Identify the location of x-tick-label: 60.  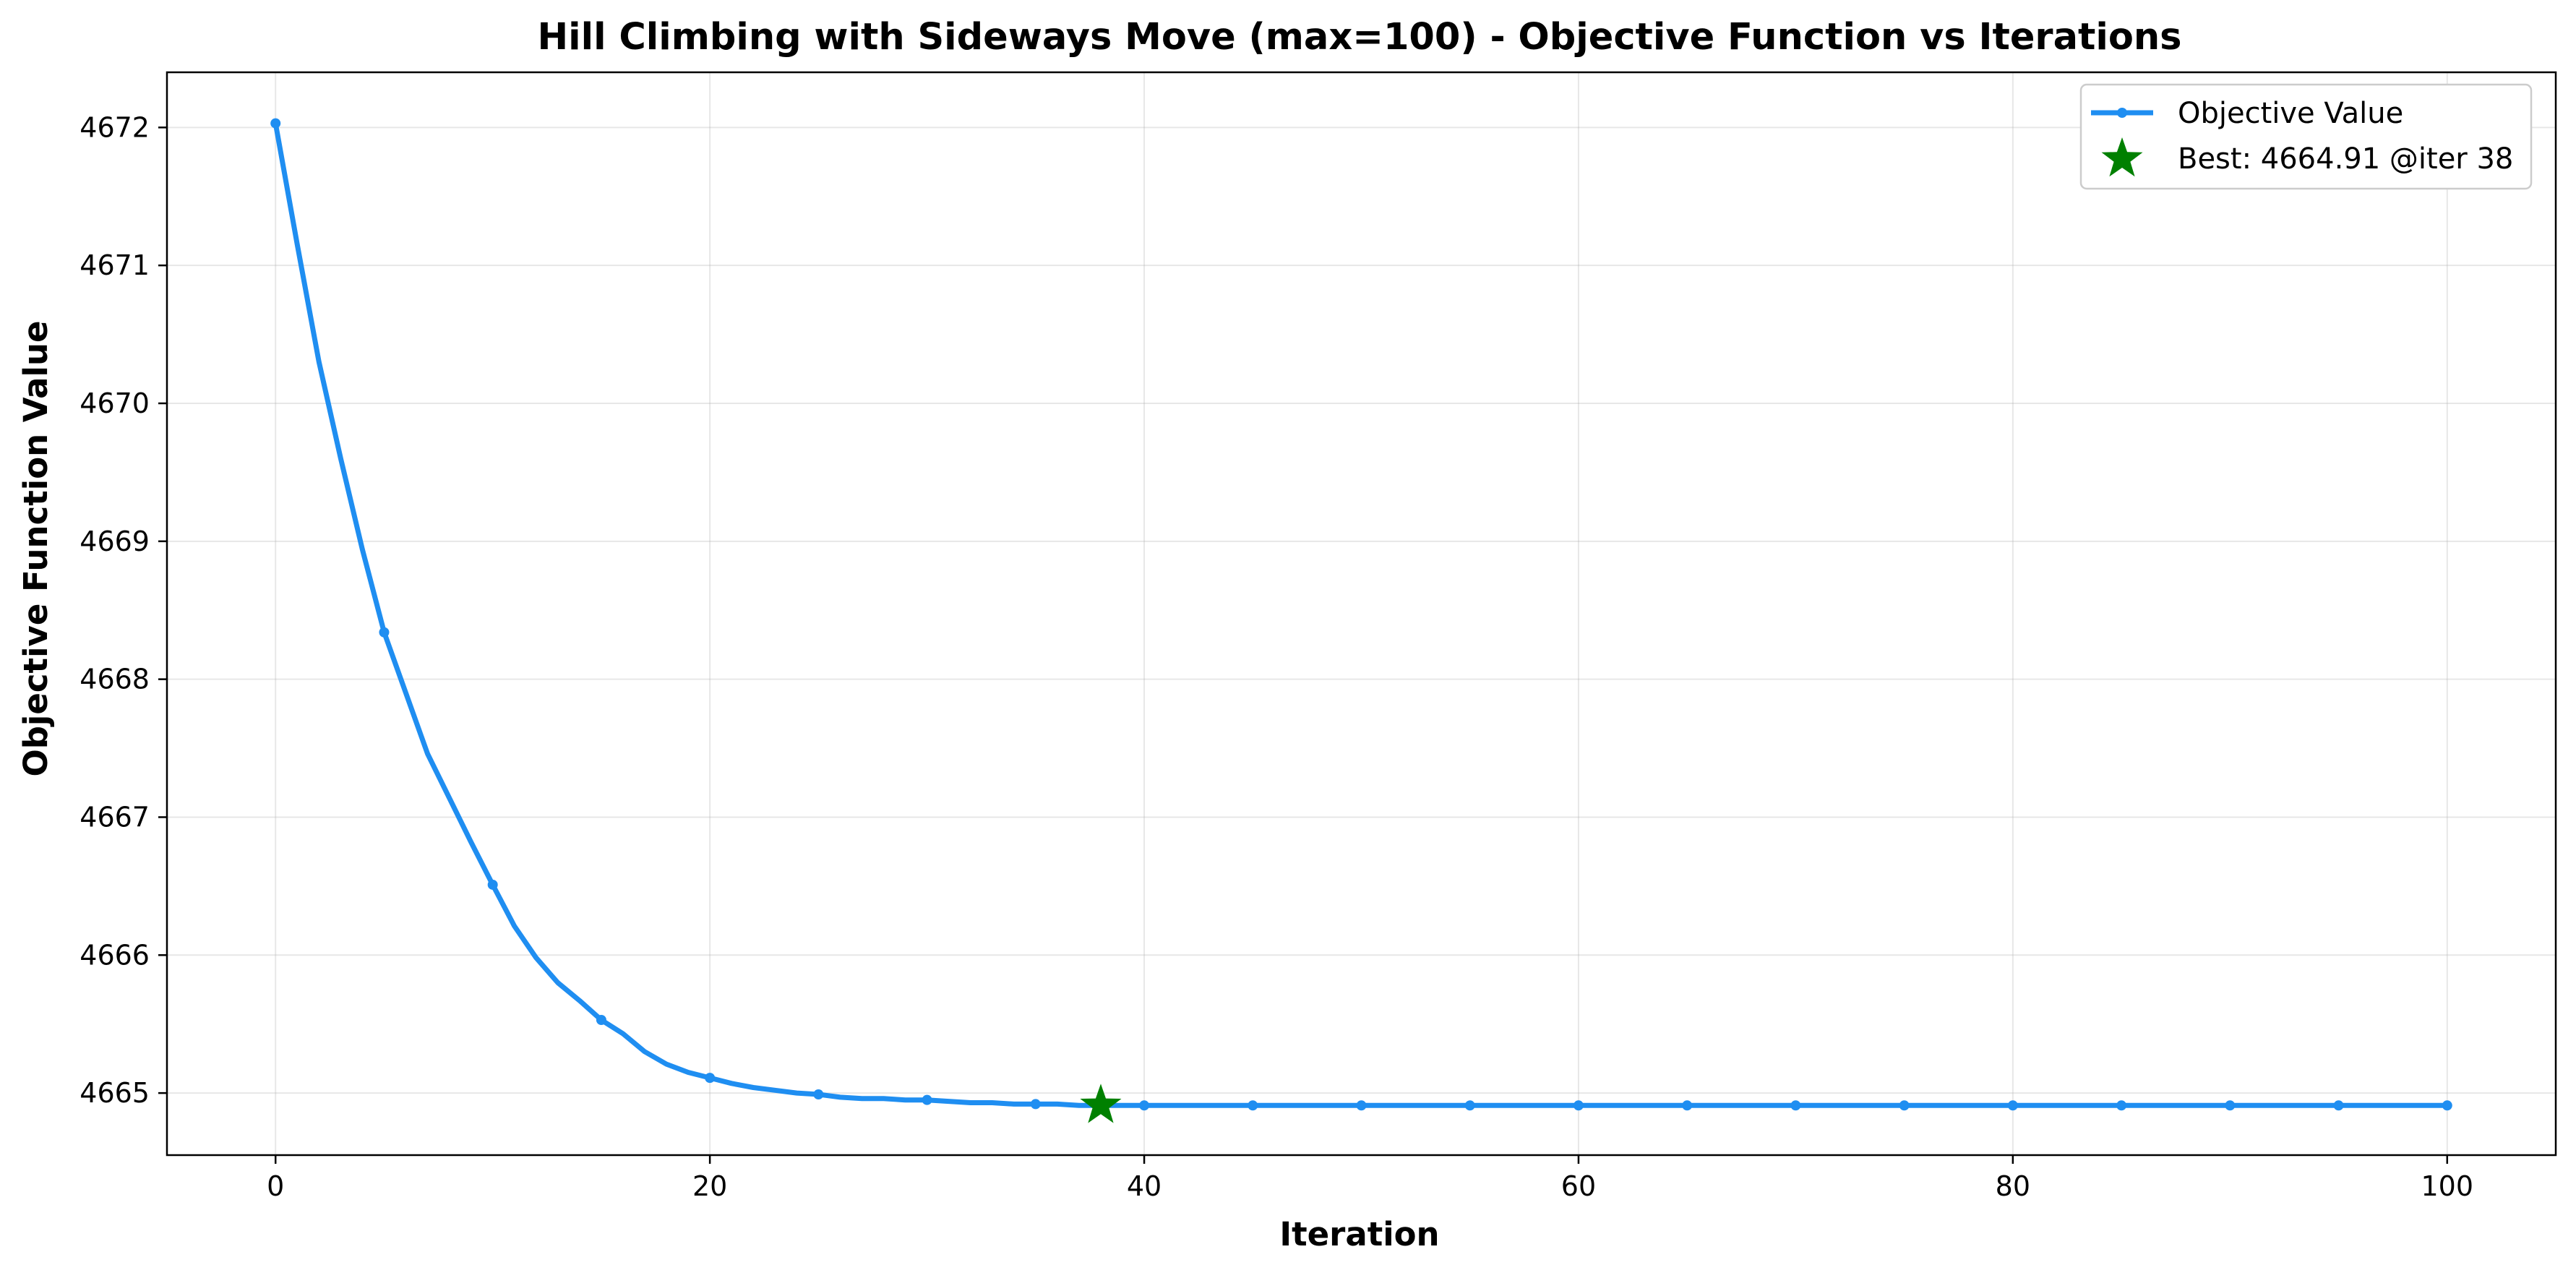
(1578, 1186).